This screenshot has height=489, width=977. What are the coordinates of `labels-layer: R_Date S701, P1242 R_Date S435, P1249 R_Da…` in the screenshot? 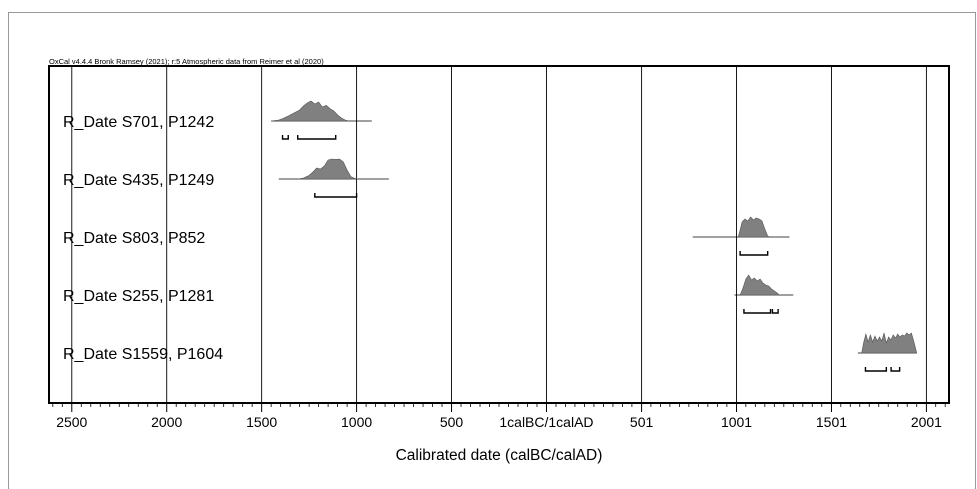 It's located at (143, 238).